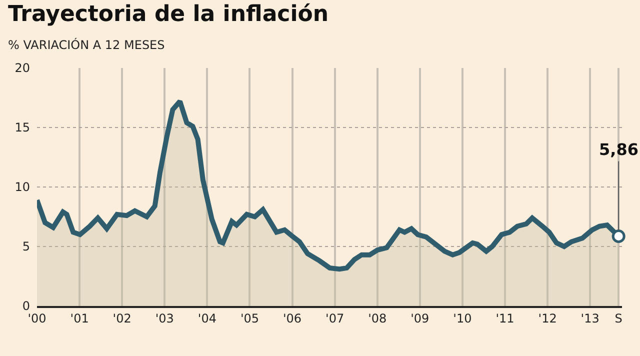  What do you see at coordinates (22, 68) in the screenshot?
I see `y-tick-label: 20` at bounding box center [22, 68].